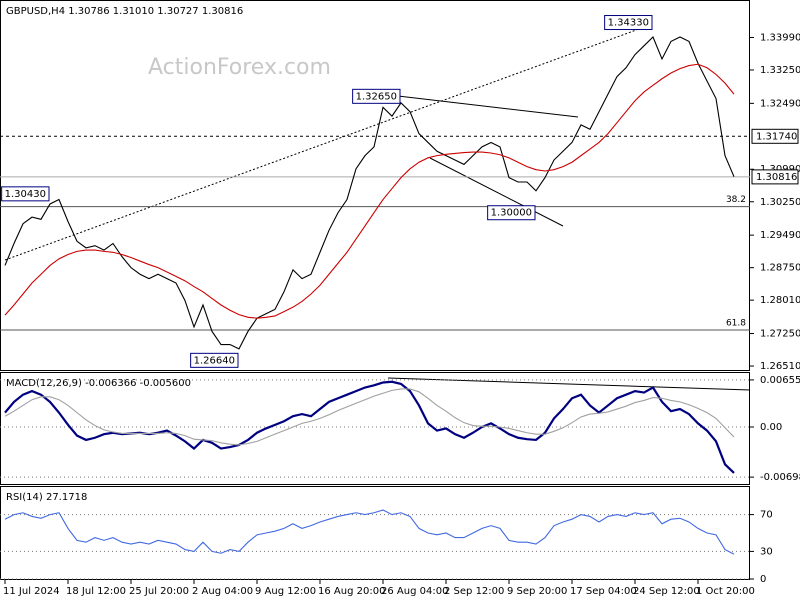  Describe the element at coordinates (780, 70) in the screenshot. I see `y-tick-label: 1.33250` at that location.